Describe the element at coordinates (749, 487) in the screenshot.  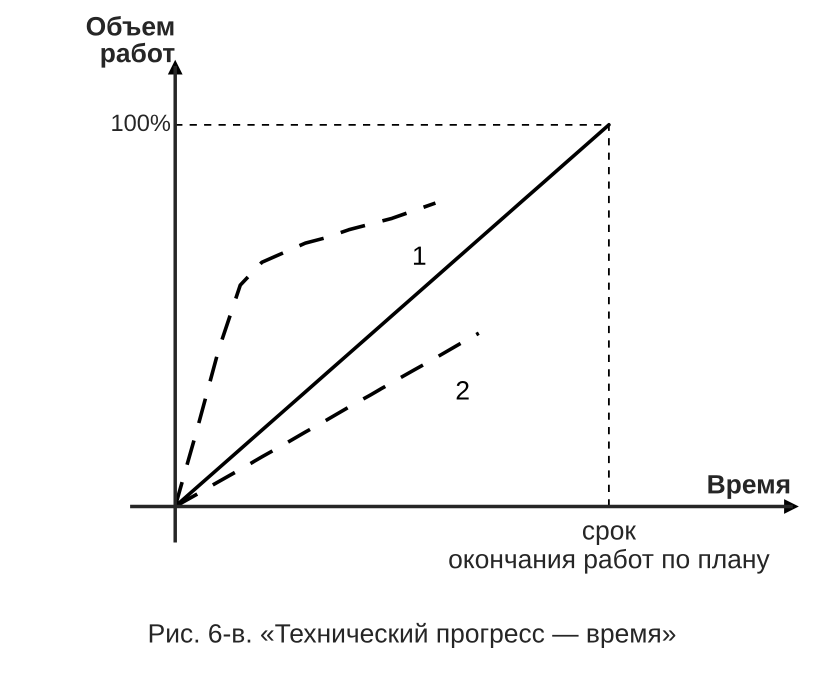
I see `x-axis-title: Время` at that location.